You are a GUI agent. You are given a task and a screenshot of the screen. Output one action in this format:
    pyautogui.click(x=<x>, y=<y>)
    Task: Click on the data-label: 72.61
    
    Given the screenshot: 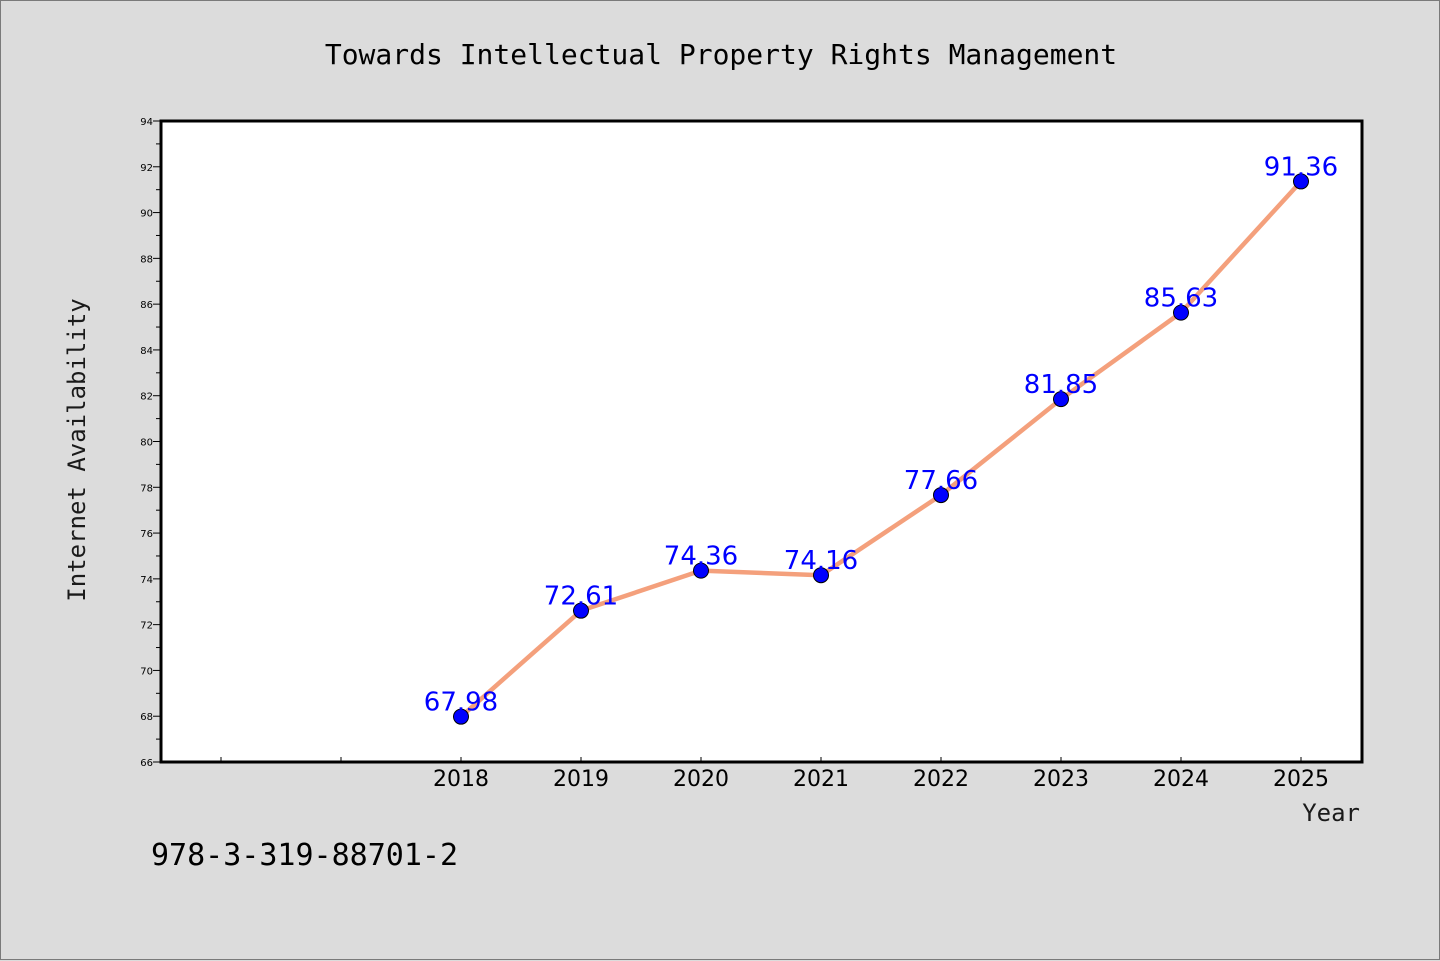 What is the action you would take?
    pyautogui.click(x=581, y=597)
    